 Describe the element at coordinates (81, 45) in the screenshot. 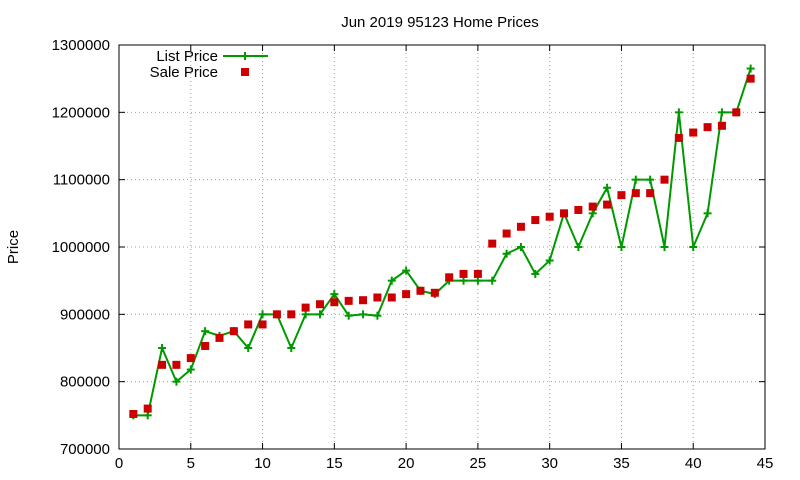

I see `y-tick-label: 1300000` at that location.